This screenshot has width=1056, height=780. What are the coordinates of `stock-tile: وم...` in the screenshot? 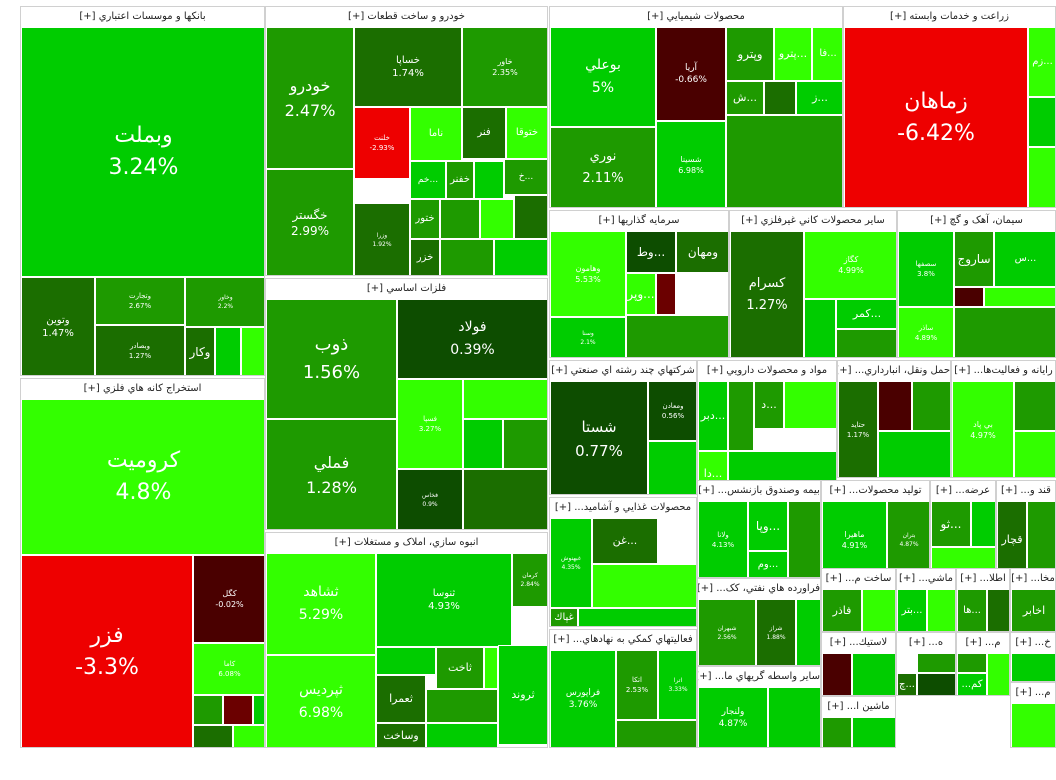 It's located at (768, 564).